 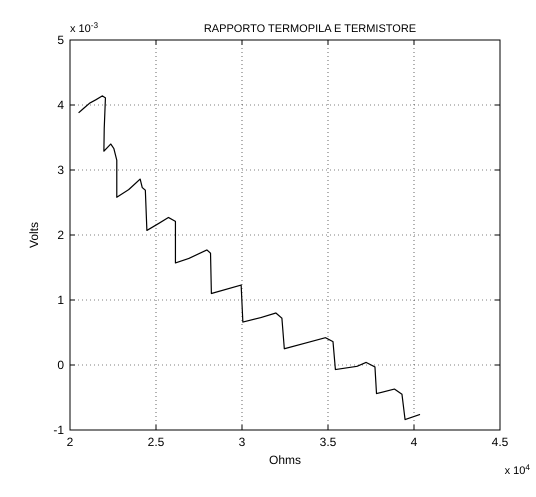 I want to click on x-tick-label: 4.5, so click(x=500, y=442).